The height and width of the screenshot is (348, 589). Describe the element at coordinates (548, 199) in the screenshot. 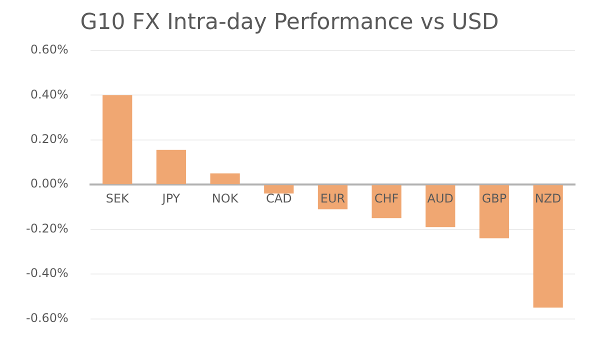

I see `x-tick-label: NZD` at that location.